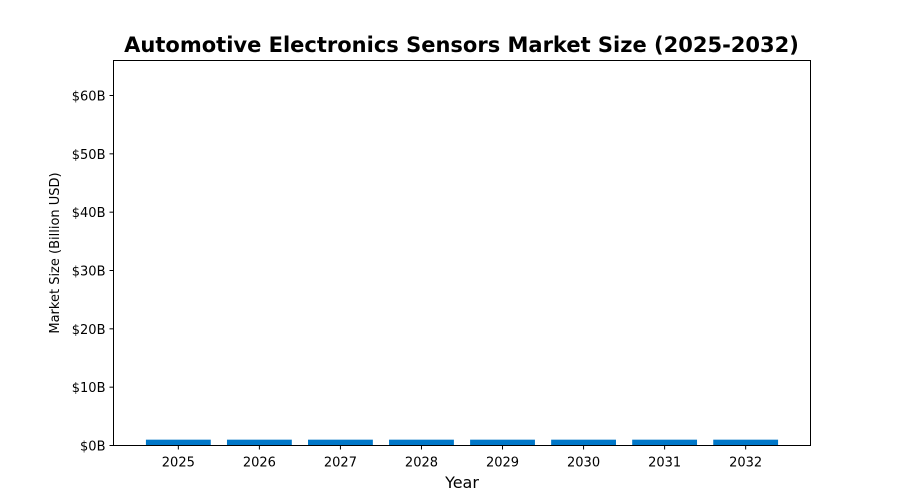 Image resolution: width=900 pixels, height=500 pixels. Describe the element at coordinates (664, 463) in the screenshot. I see `x-tick-label-2031: 2031` at that location.